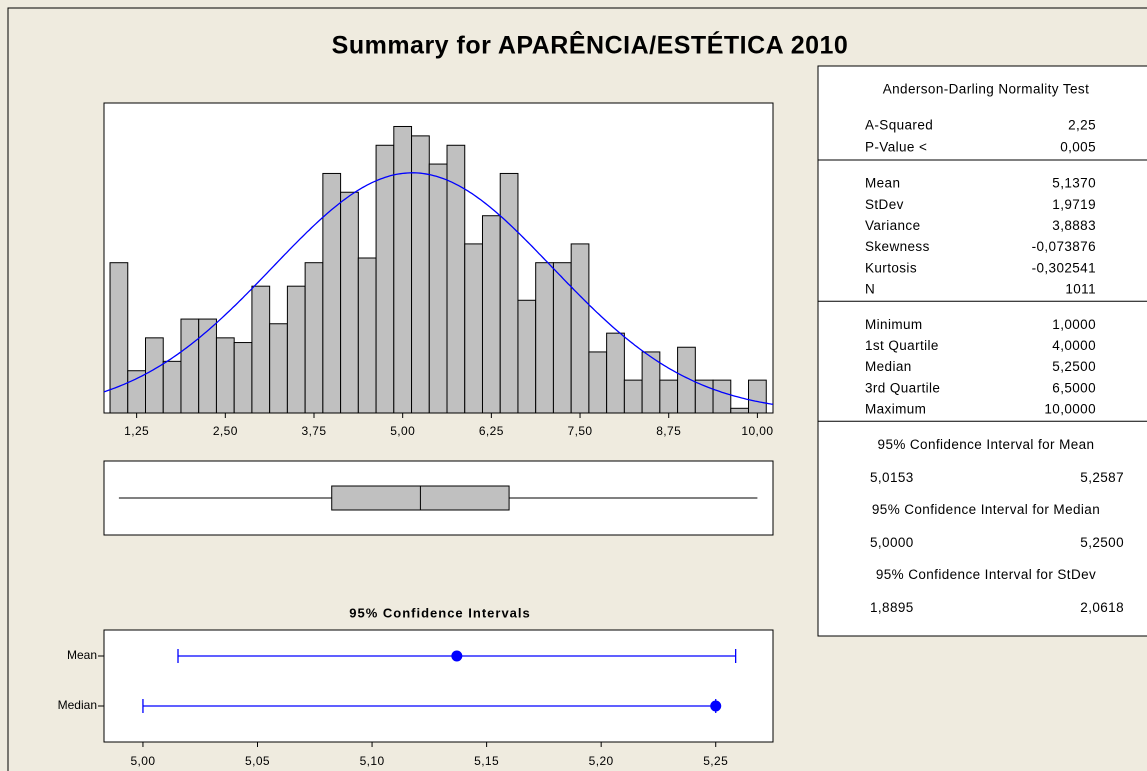  I want to click on x-tick-label: 5,10, so click(372, 761).